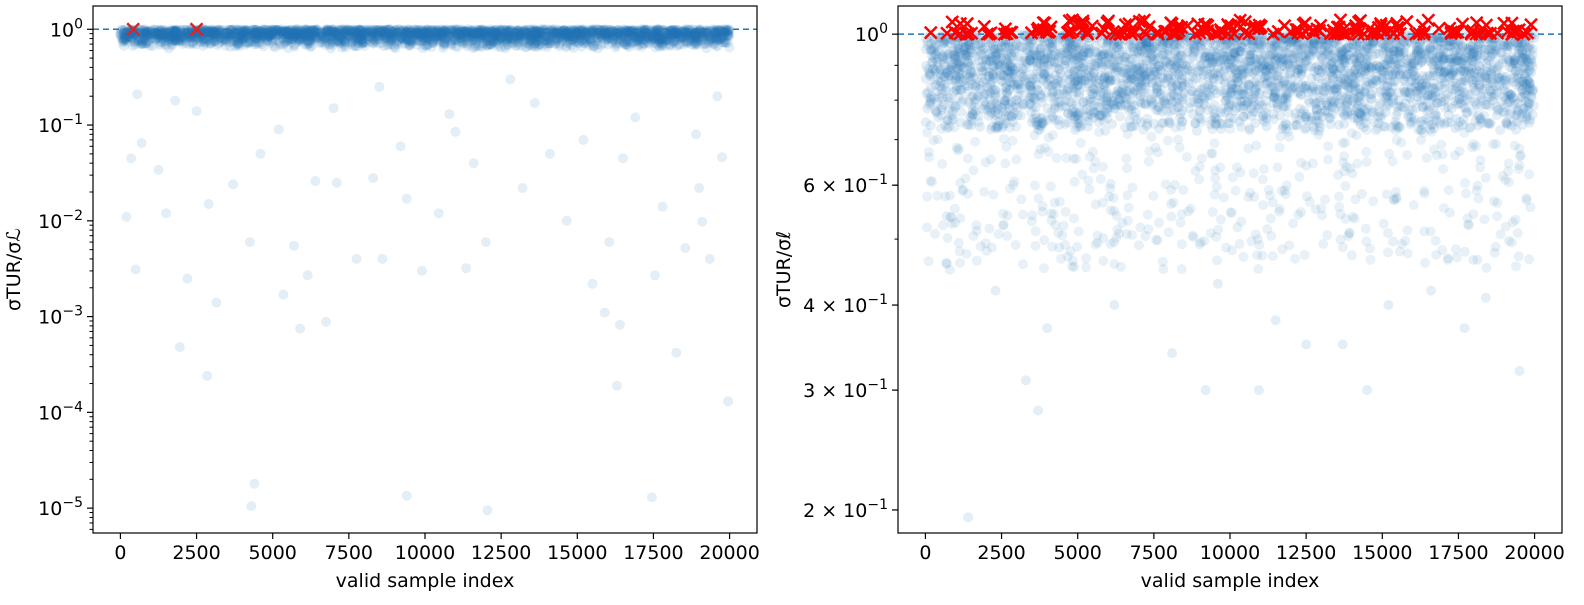  What do you see at coordinates (425, 553) in the screenshot?
I see `x-tick-label: 10000` at bounding box center [425, 553].